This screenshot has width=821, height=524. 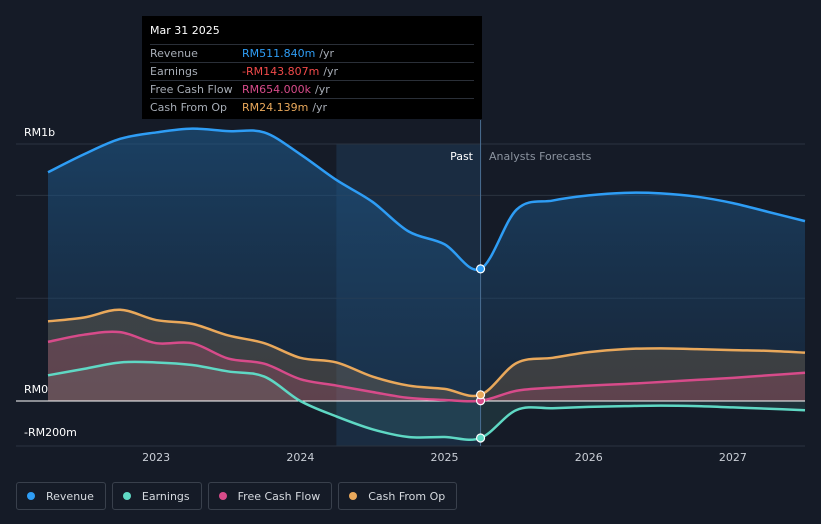 What do you see at coordinates (279, 53) in the screenshot?
I see `tooltip-row-value: RM511.840m` at bounding box center [279, 53].